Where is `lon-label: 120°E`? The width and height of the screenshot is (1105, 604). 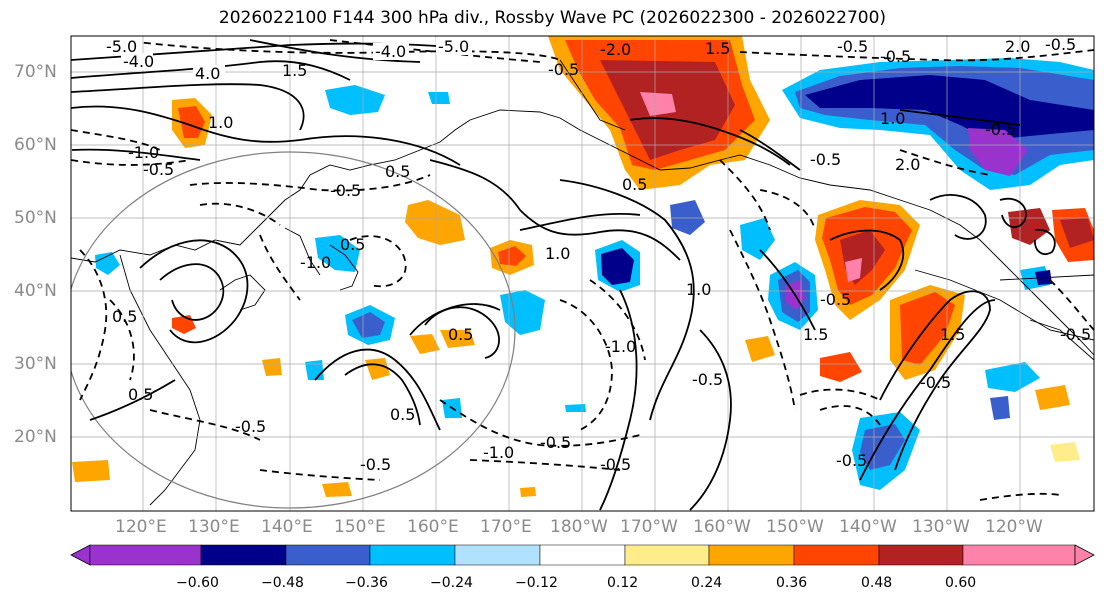
lon-label: 120°E is located at coordinates (141, 527).